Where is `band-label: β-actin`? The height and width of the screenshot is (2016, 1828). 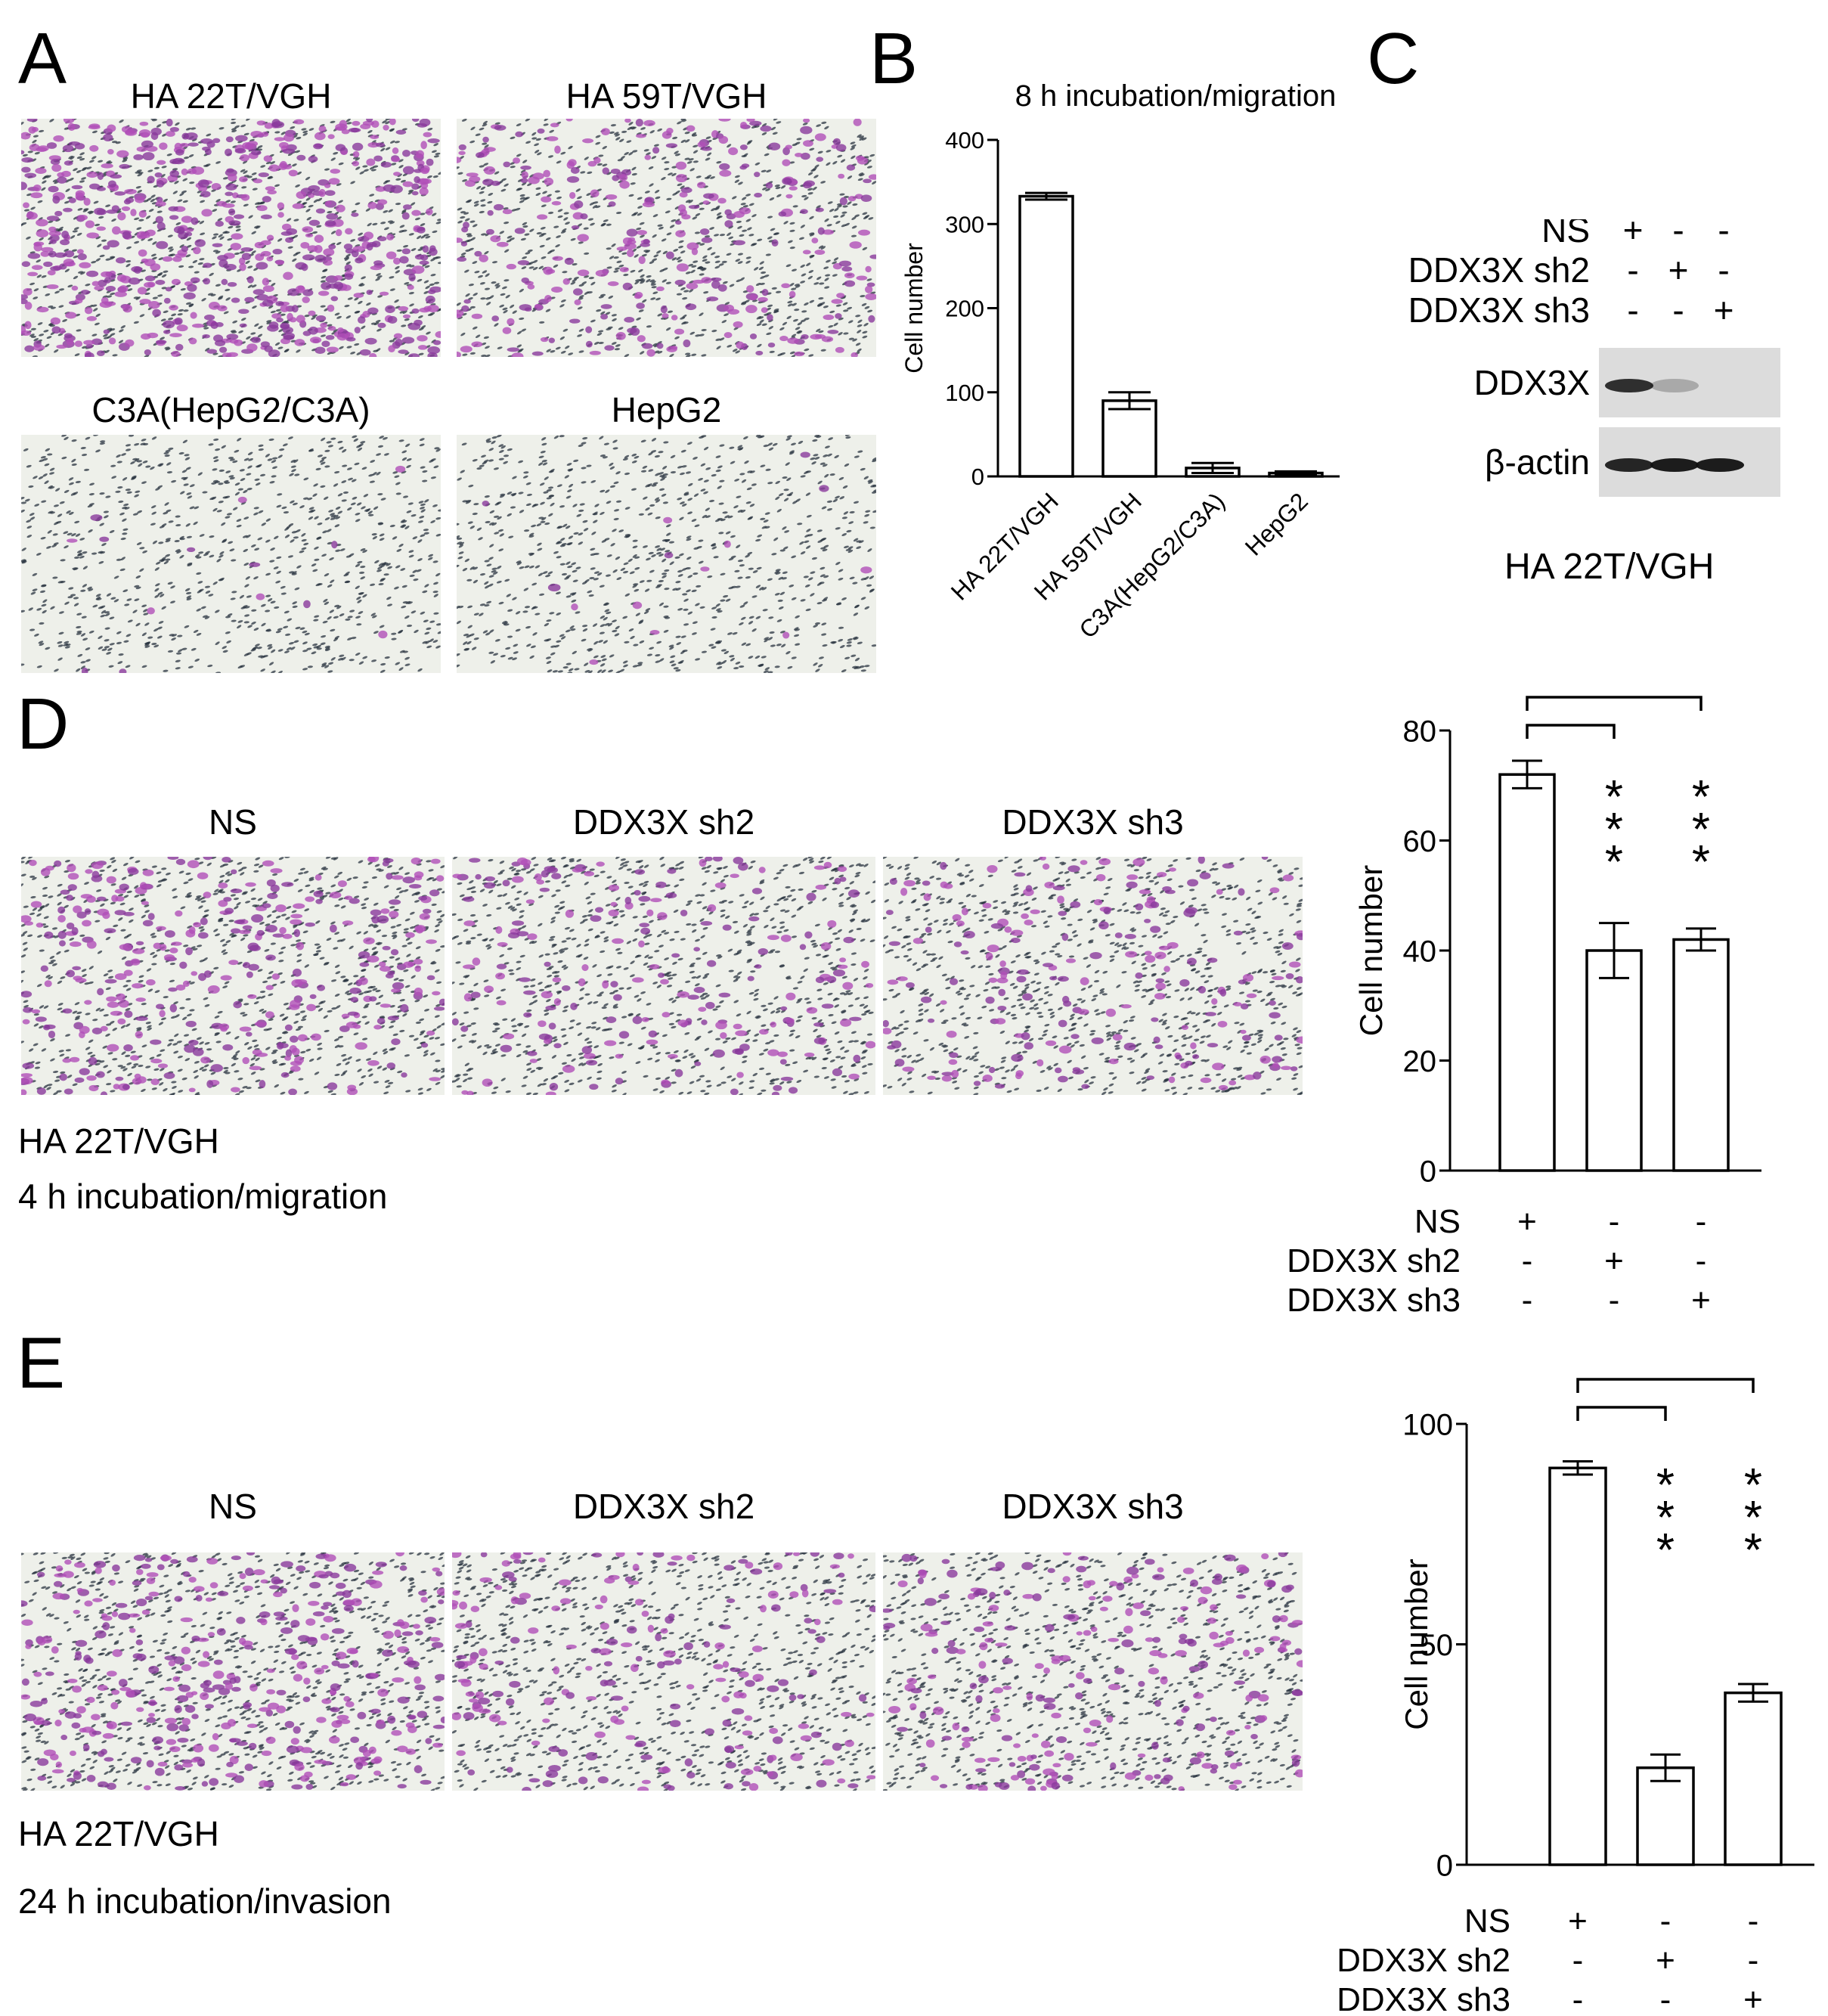 band-label: β-actin is located at coordinates (1537, 462).